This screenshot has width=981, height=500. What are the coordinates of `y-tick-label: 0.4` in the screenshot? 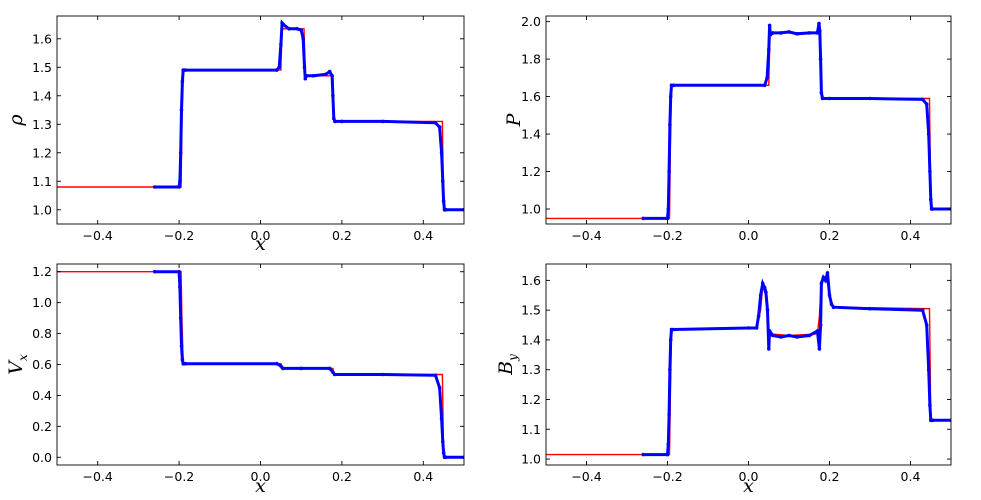 It's located at (42, 395).